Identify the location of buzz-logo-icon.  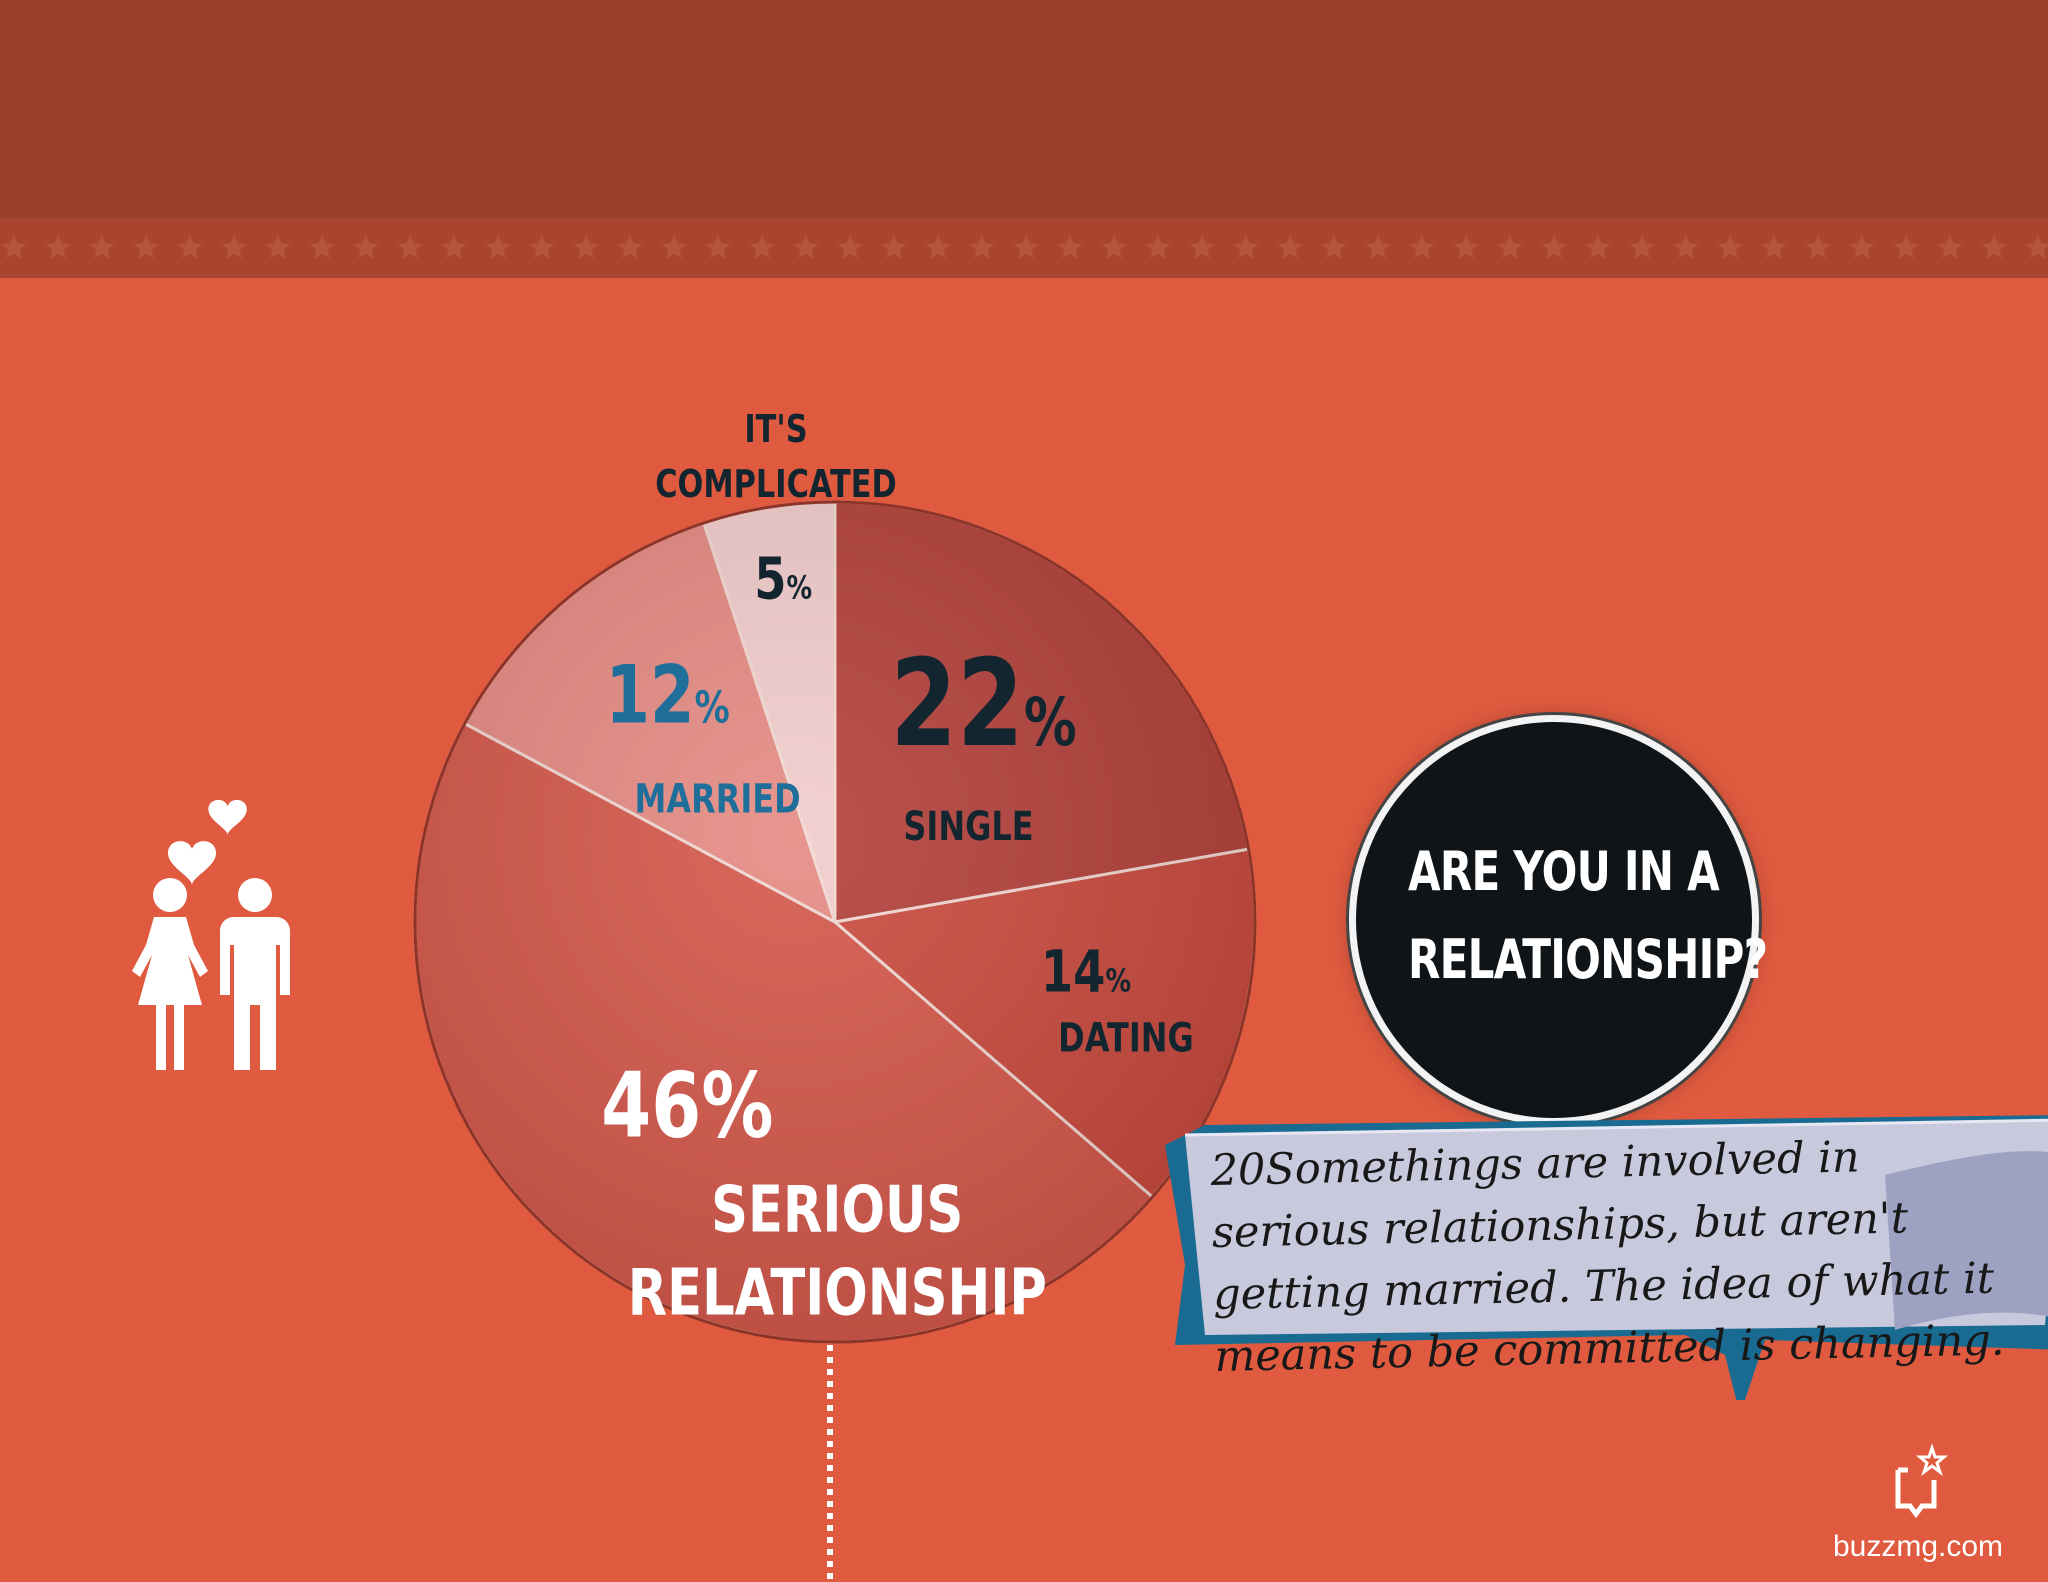
(1922, 1481).